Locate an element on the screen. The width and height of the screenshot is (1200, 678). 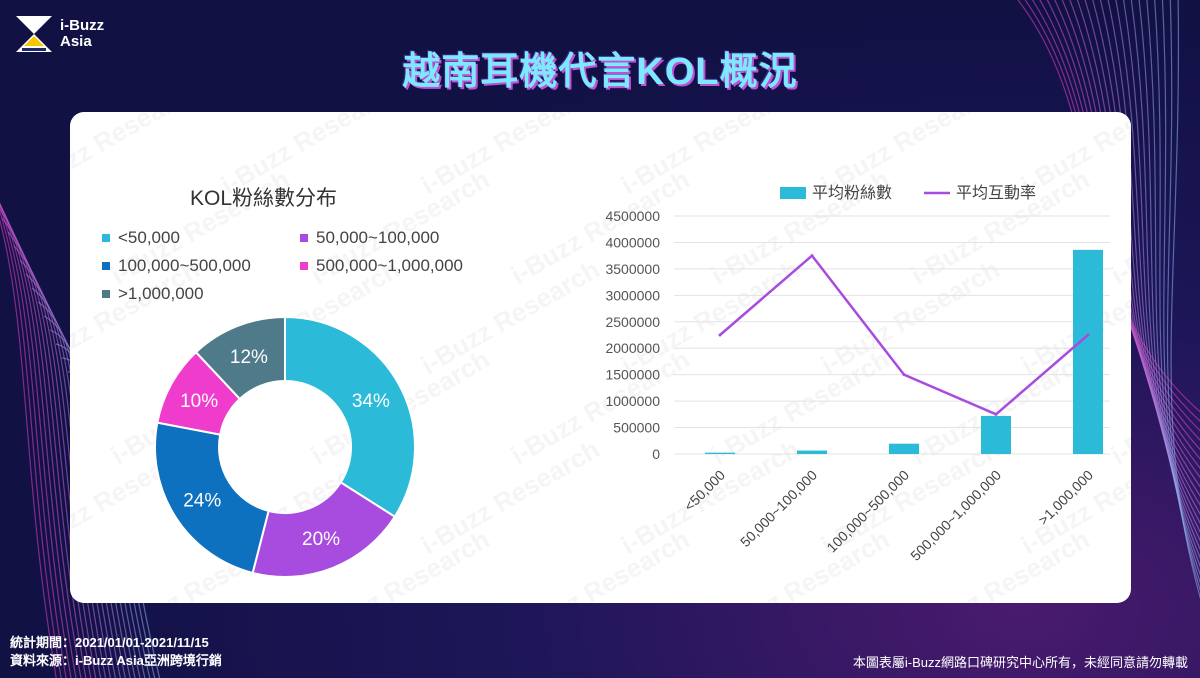
y-tick-label: 3500000 is located at coordinates (632, 269).